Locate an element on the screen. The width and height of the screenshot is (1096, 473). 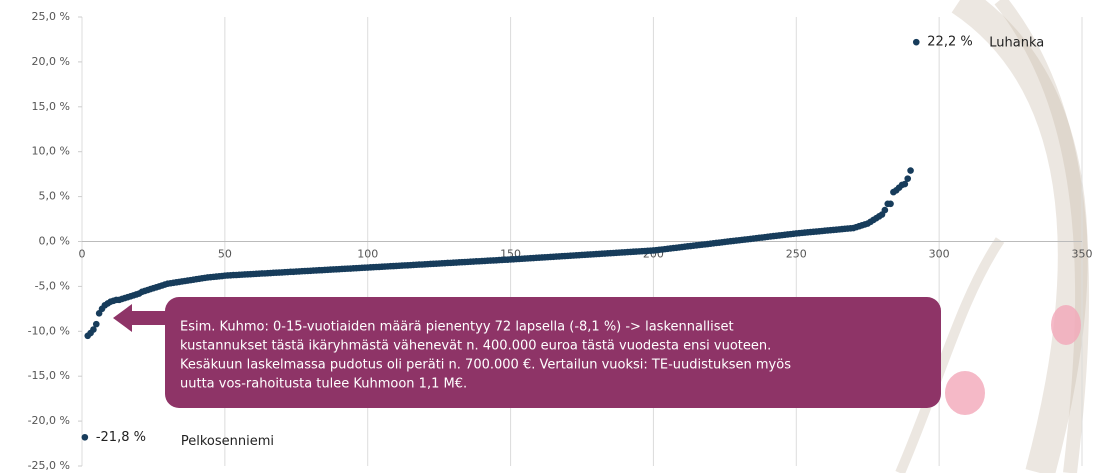
x-tick-label: 50 is located at coordinates (225, 254).